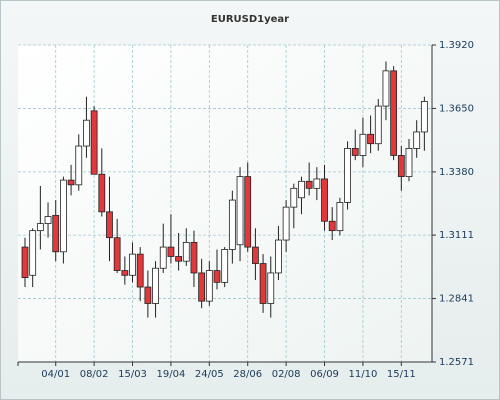  What do you see at coordinates (250, 19) in the screenshot?
I see `chart-title: EURUSD1year` at bounding box center [250, 19].